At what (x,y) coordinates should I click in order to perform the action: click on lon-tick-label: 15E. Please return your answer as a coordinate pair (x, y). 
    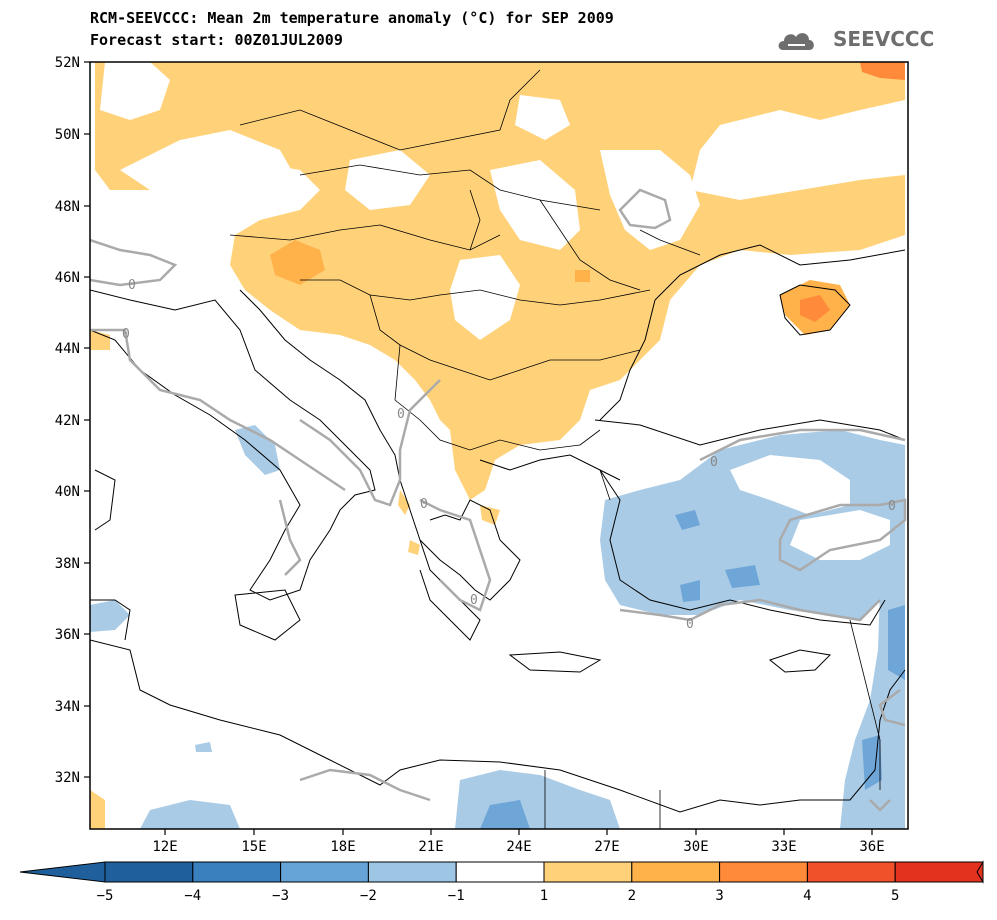
    Looking at the image, I should click on (253, 847).